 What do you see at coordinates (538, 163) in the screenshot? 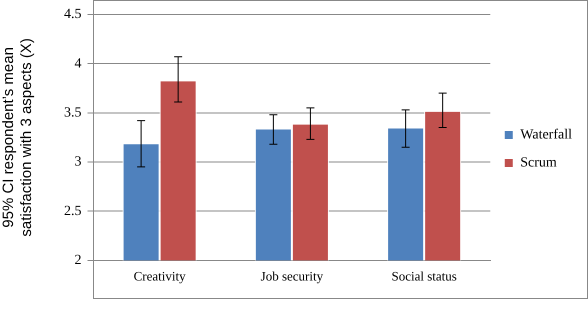
I see `legend-label: Scrum` at bounding box center [538, 163].